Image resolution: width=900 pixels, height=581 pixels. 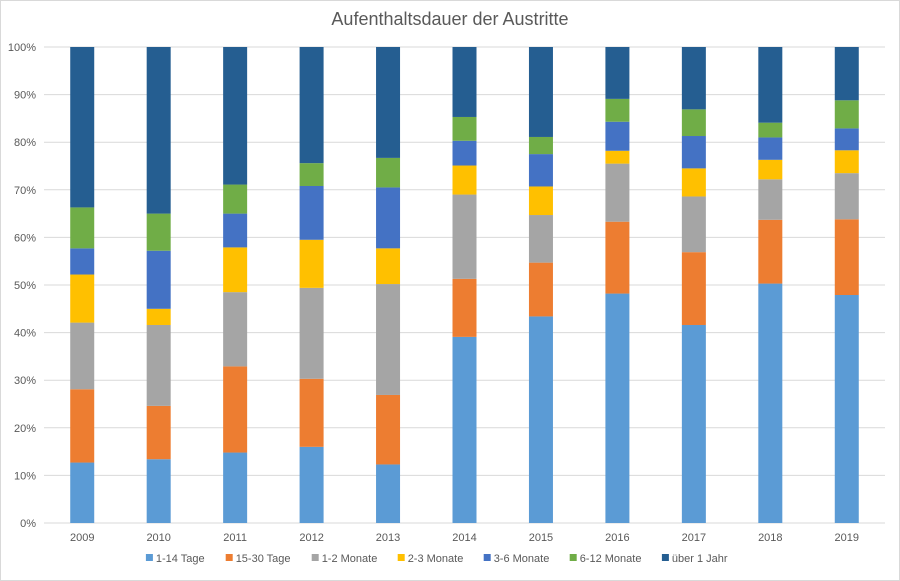 What do you see at coordinates (522, 559) in the screenshot?
I see `legend-label: 3-6 Monate` at bounding box center [522, 559].